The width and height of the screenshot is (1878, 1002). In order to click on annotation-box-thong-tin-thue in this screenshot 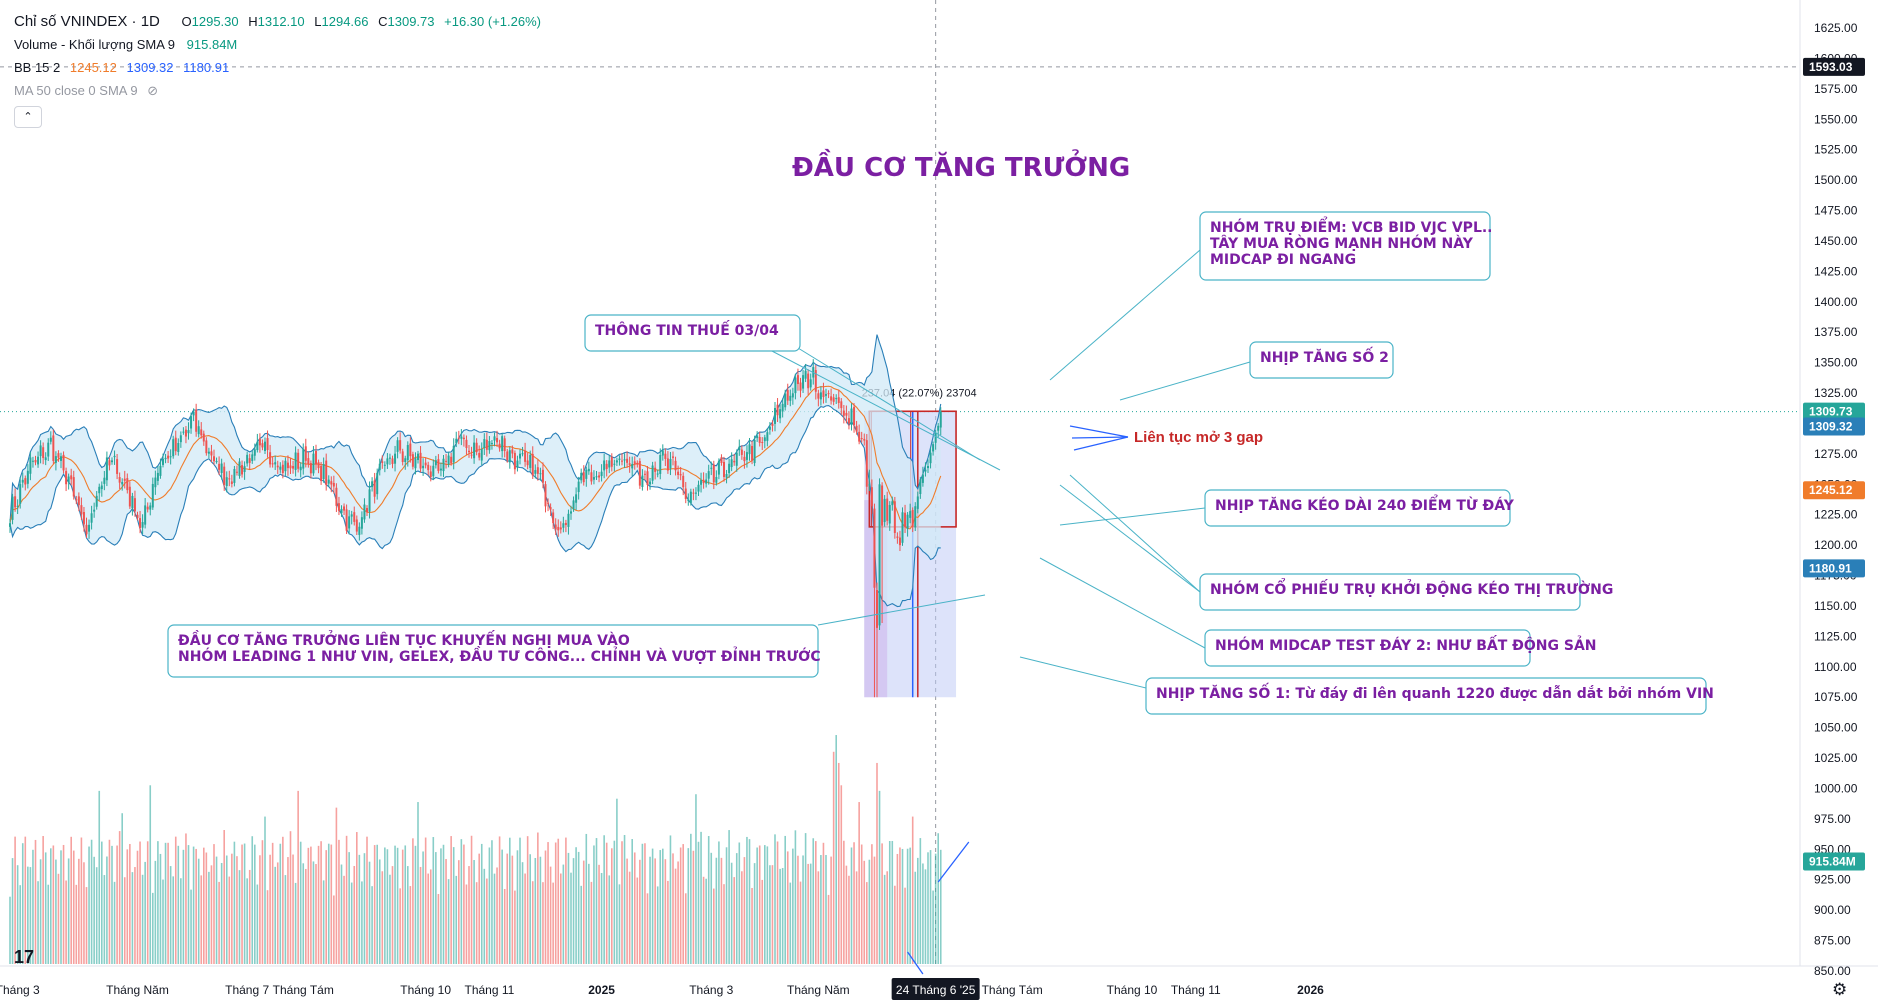, I will do `click(692, 333)`.